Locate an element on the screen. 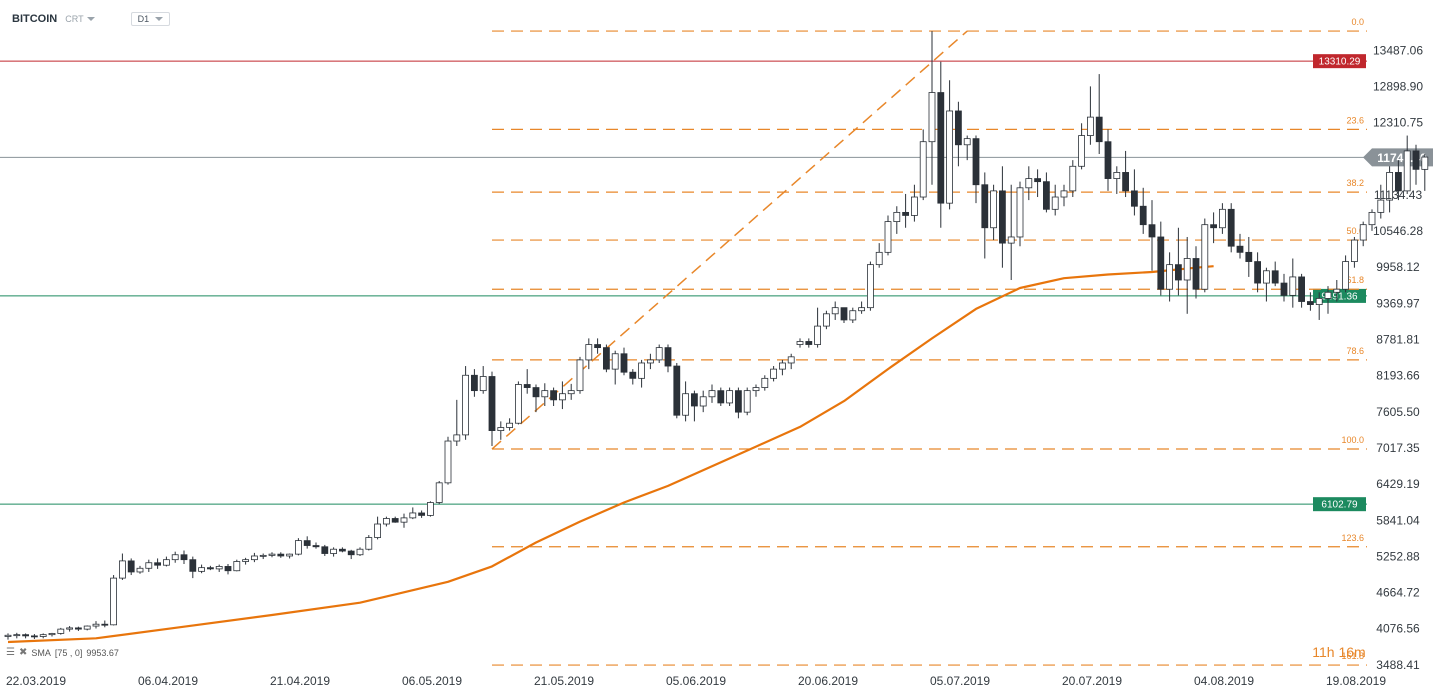 The width and height of the screenshot is (1435, 697). x-tick-label: 06.05.2019 is located at coordinates (432, 681).